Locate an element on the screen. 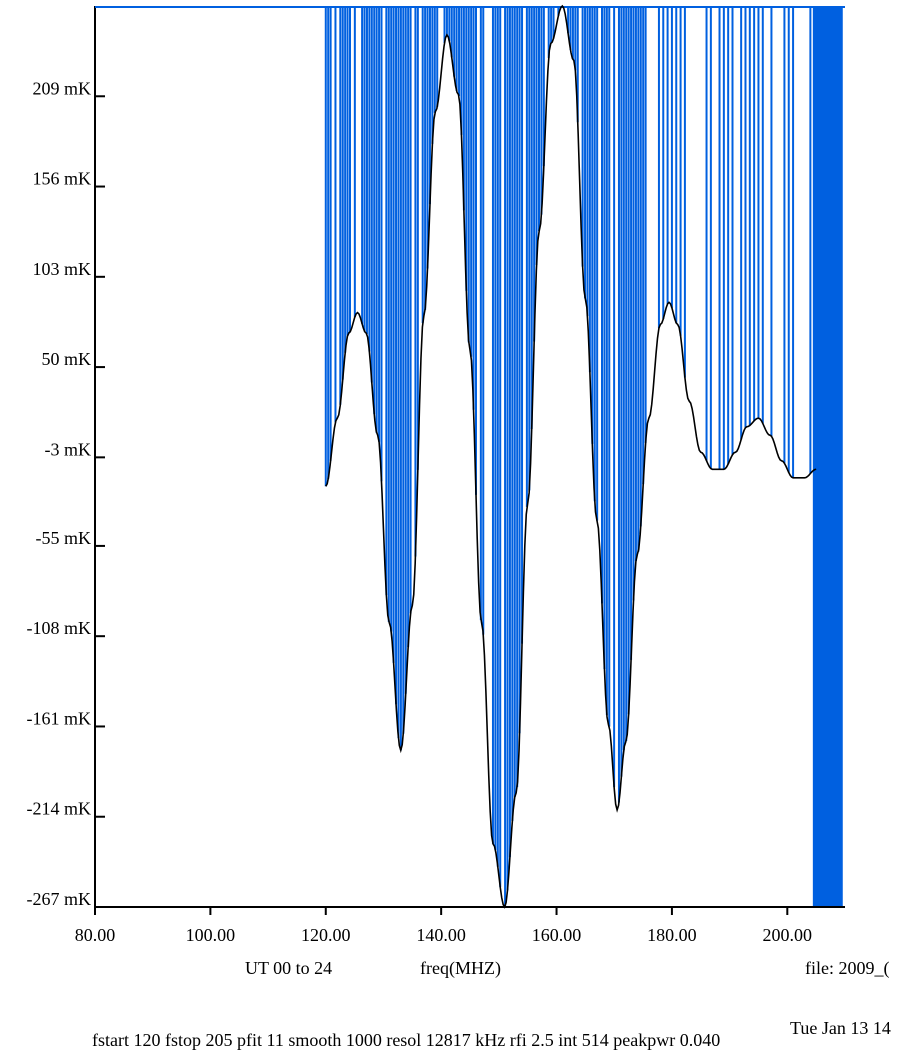 The image size is (915, 1057). footer-date-label: Tue Jan 13 14 is located at coordinates (840, 1028).